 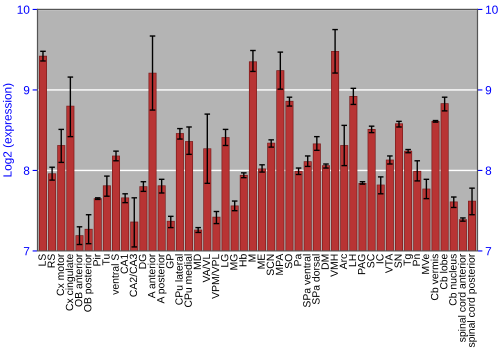 I want to click on x-tick-label: SPa ventral, so click(x=306, y=281).